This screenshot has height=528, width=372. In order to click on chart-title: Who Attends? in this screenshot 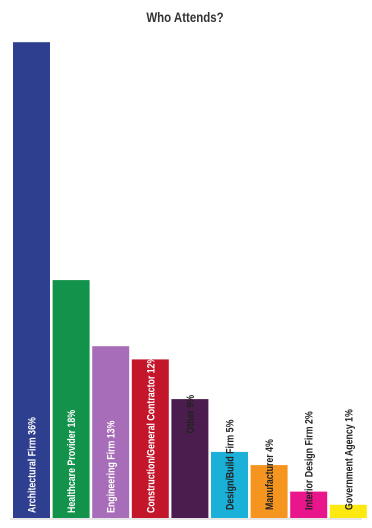, I will do `click(184, 17)`.